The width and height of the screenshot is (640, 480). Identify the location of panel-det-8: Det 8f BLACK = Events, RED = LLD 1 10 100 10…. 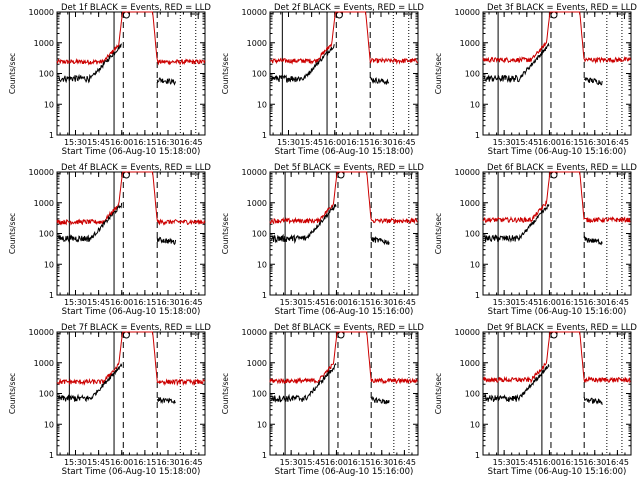
(322, 400).